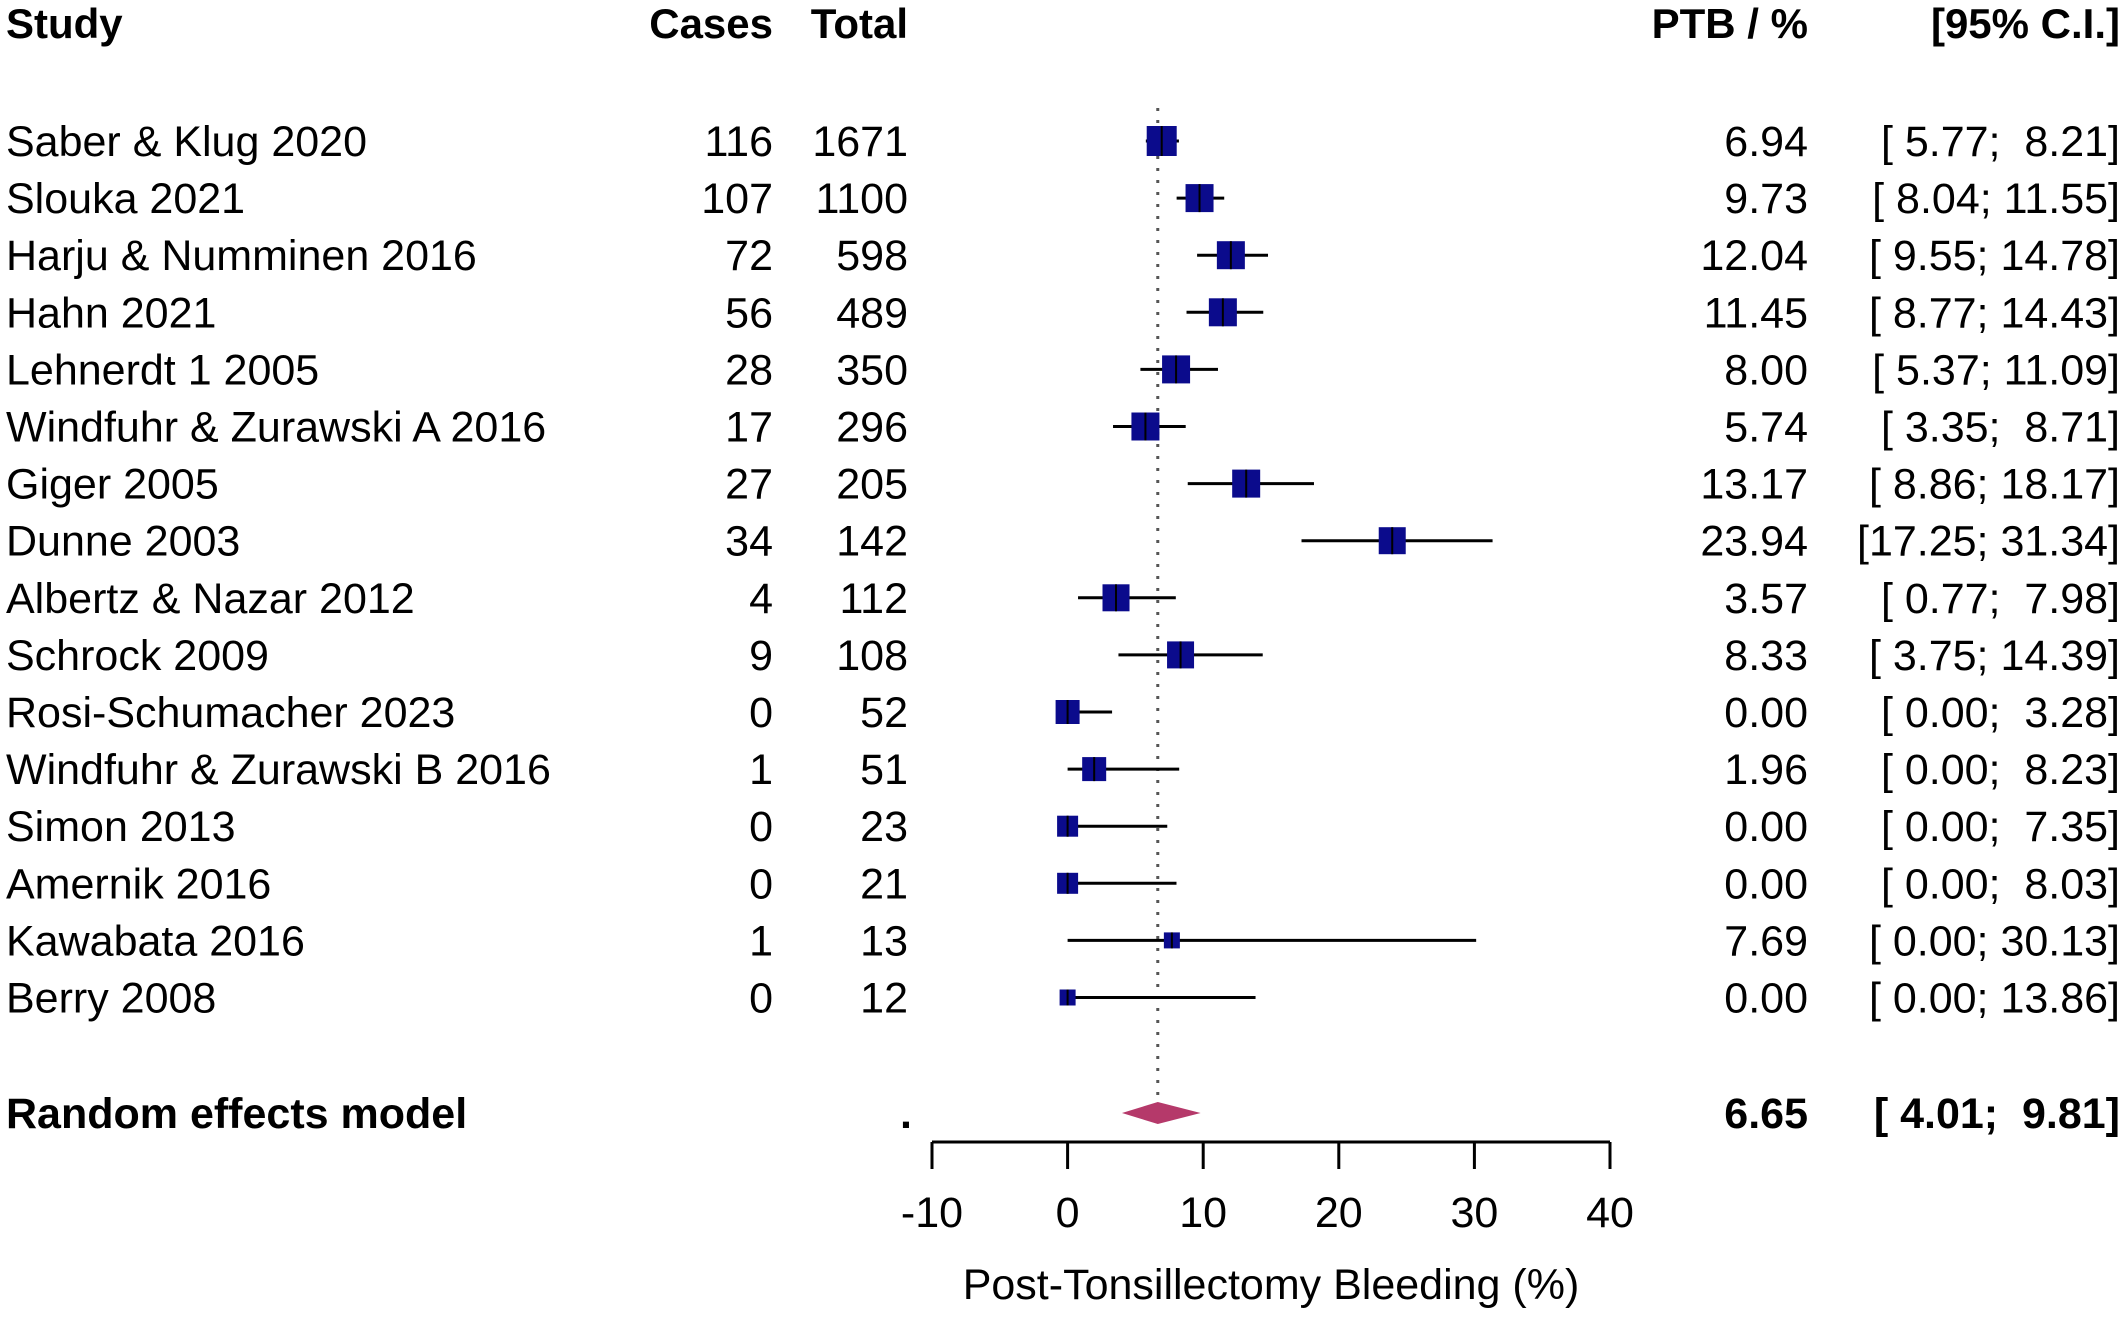  What do you see at coordinates (749, 542) in the screenshot?
I see `study-cases: 34` at bounding box center [749, 542].